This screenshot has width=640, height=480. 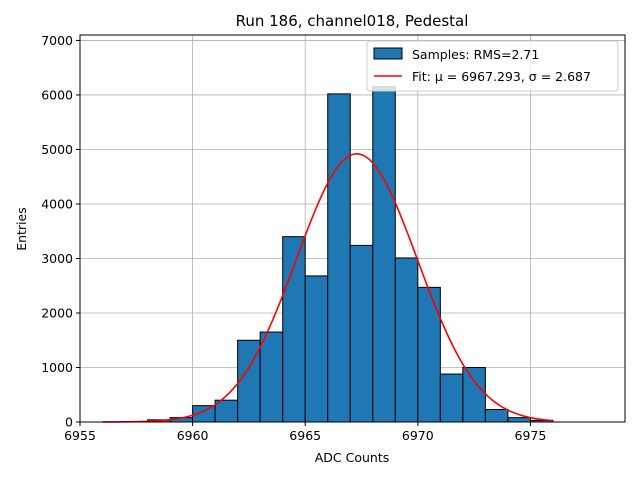 I want to click on y-axis-ticks: 0 1000 2000 3000 4000 5000 6000 7000, so click(x=60, y=231).